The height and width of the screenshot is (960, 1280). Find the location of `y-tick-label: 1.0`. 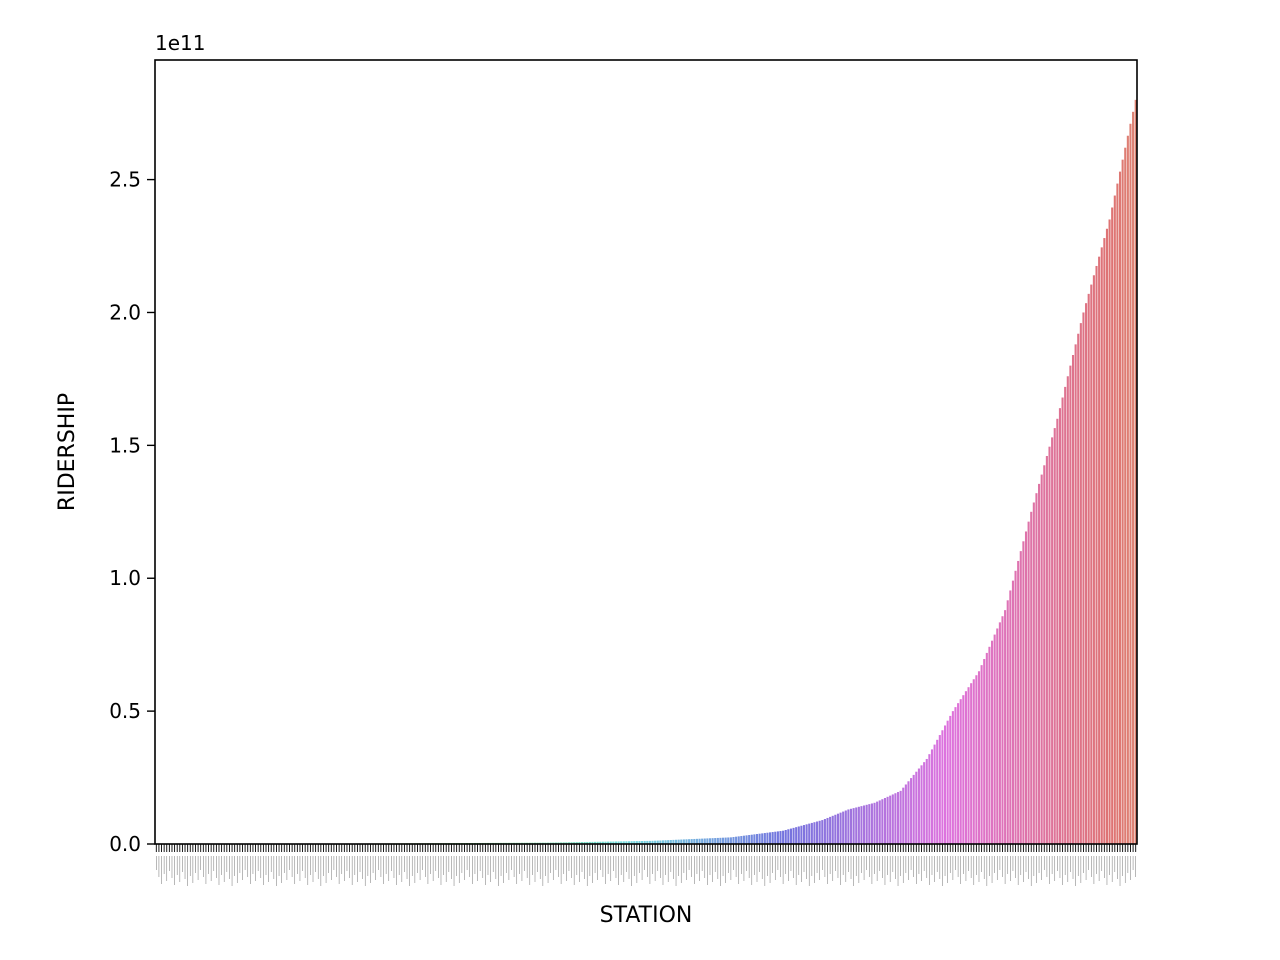

y-tick-label: 1.0 is located at coordinates (125, 578).